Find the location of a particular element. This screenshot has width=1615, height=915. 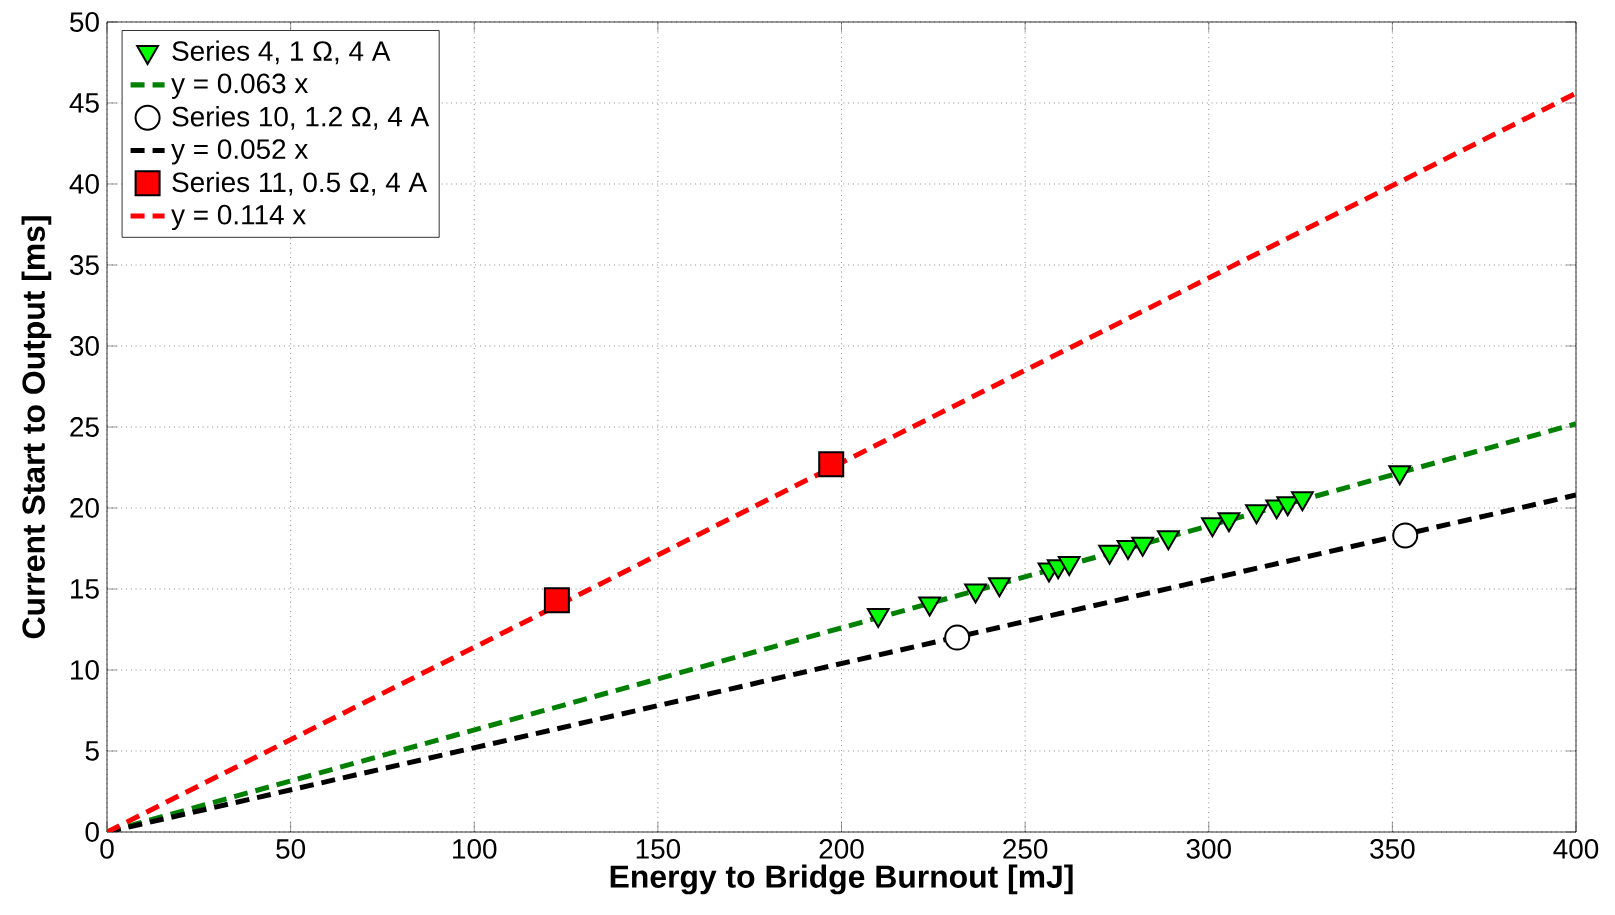

legend-label: Series 4, 1 Ω, 4 A is located at coordinates (281, 52).